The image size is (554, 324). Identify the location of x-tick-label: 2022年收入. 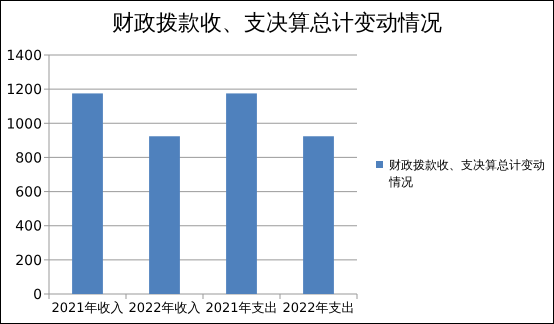
(164, 308).